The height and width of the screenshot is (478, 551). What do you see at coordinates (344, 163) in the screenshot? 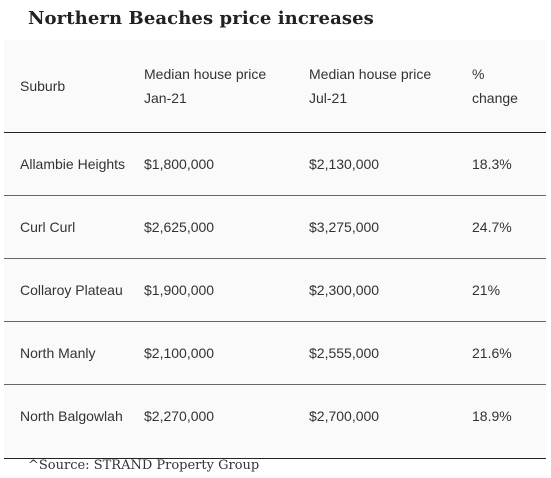
I see `cell-jul21: $2,130,000` at bounding box center [344, 163].